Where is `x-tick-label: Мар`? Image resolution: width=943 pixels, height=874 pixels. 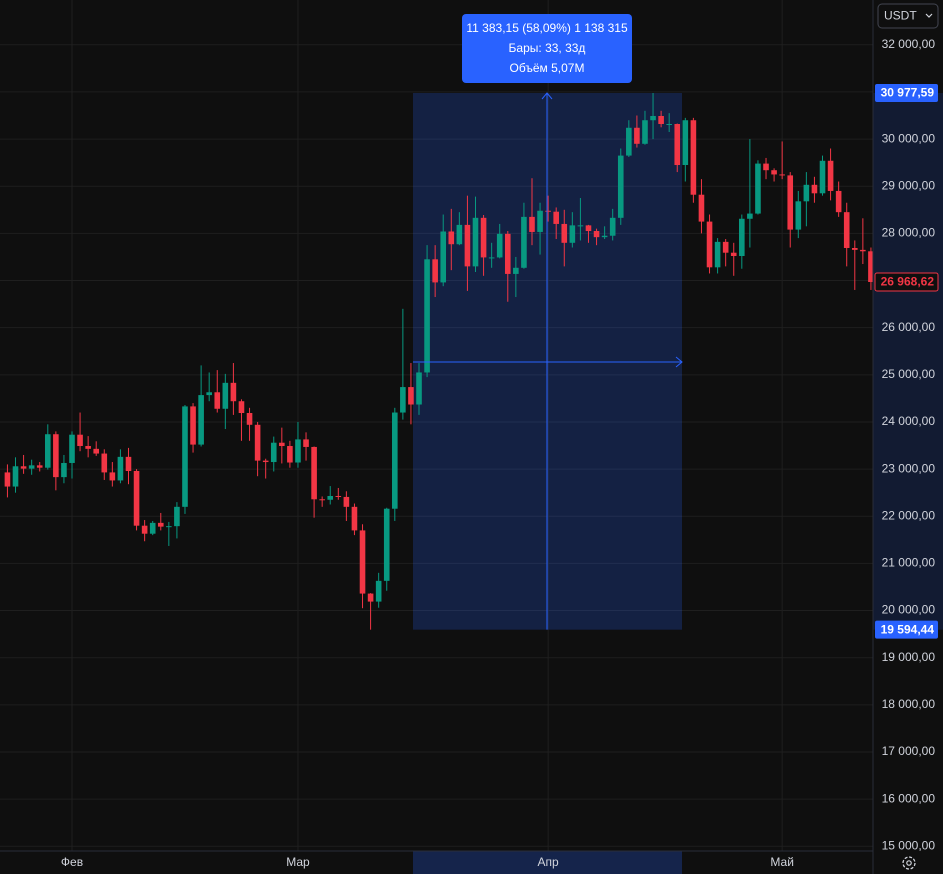
x-tick-label: Мар is located at coordinates (298, 862).